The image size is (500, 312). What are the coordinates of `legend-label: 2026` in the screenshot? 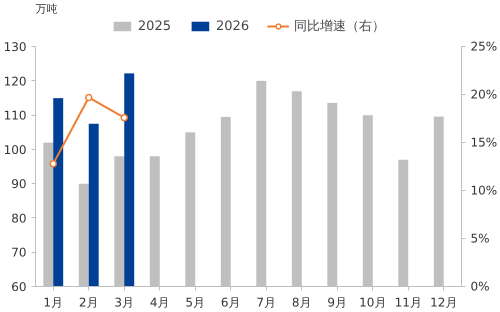 It's located at (233, 26).